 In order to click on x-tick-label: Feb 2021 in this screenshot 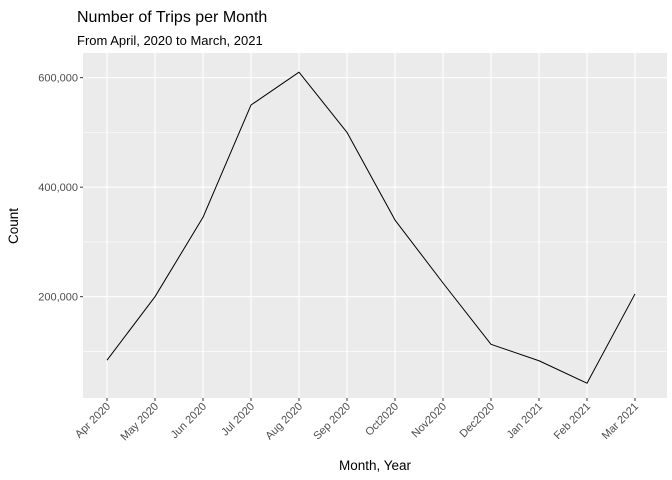, I will do `click(572, 421)`.